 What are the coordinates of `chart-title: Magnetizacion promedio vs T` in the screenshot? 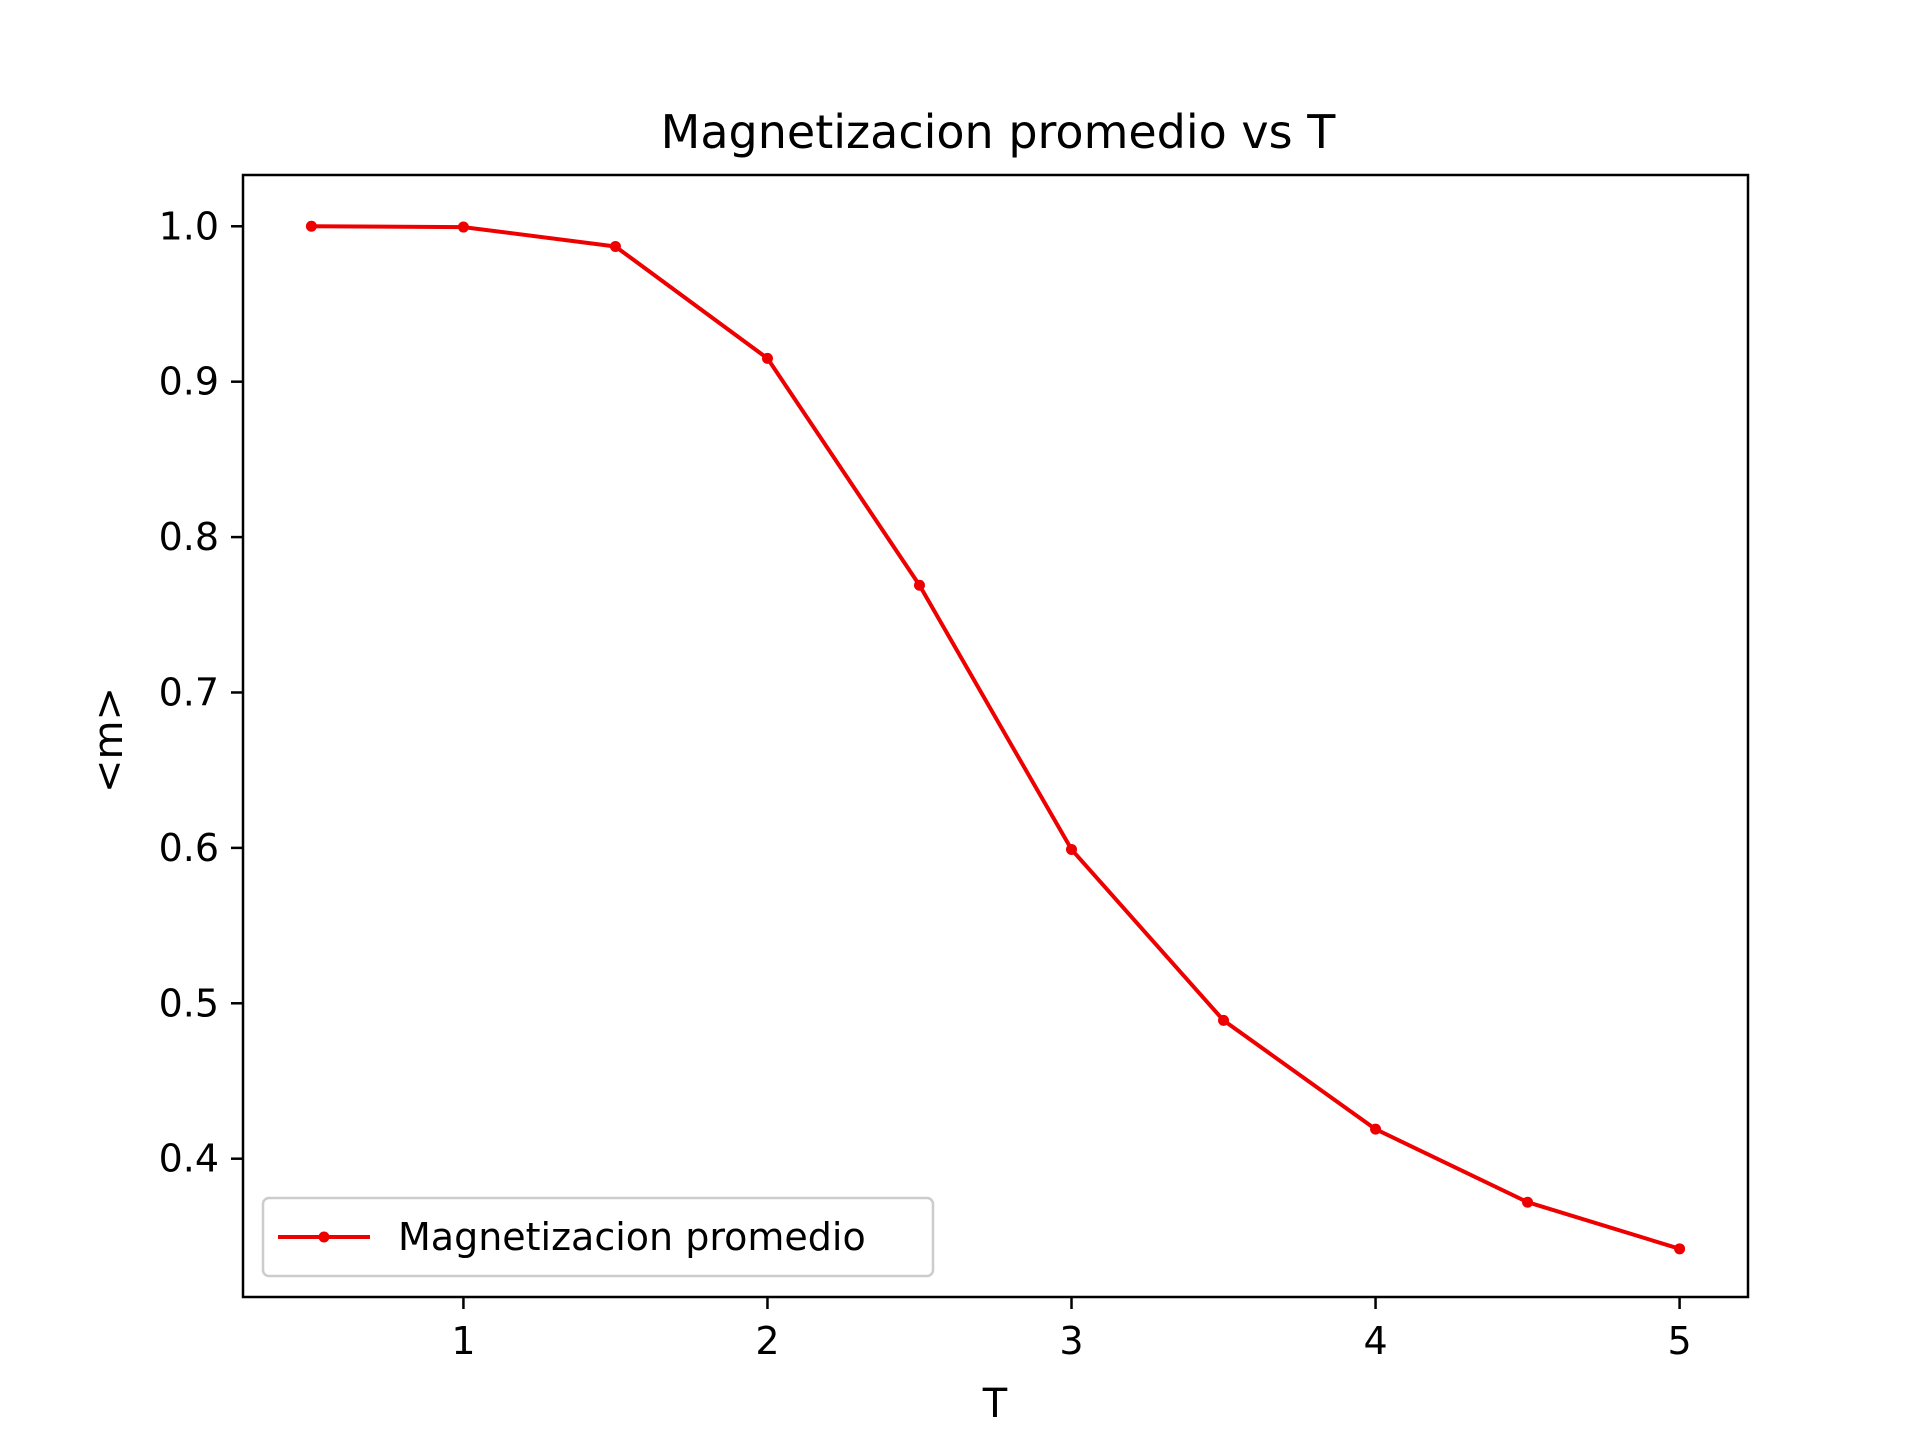 It's located at (999, 132).